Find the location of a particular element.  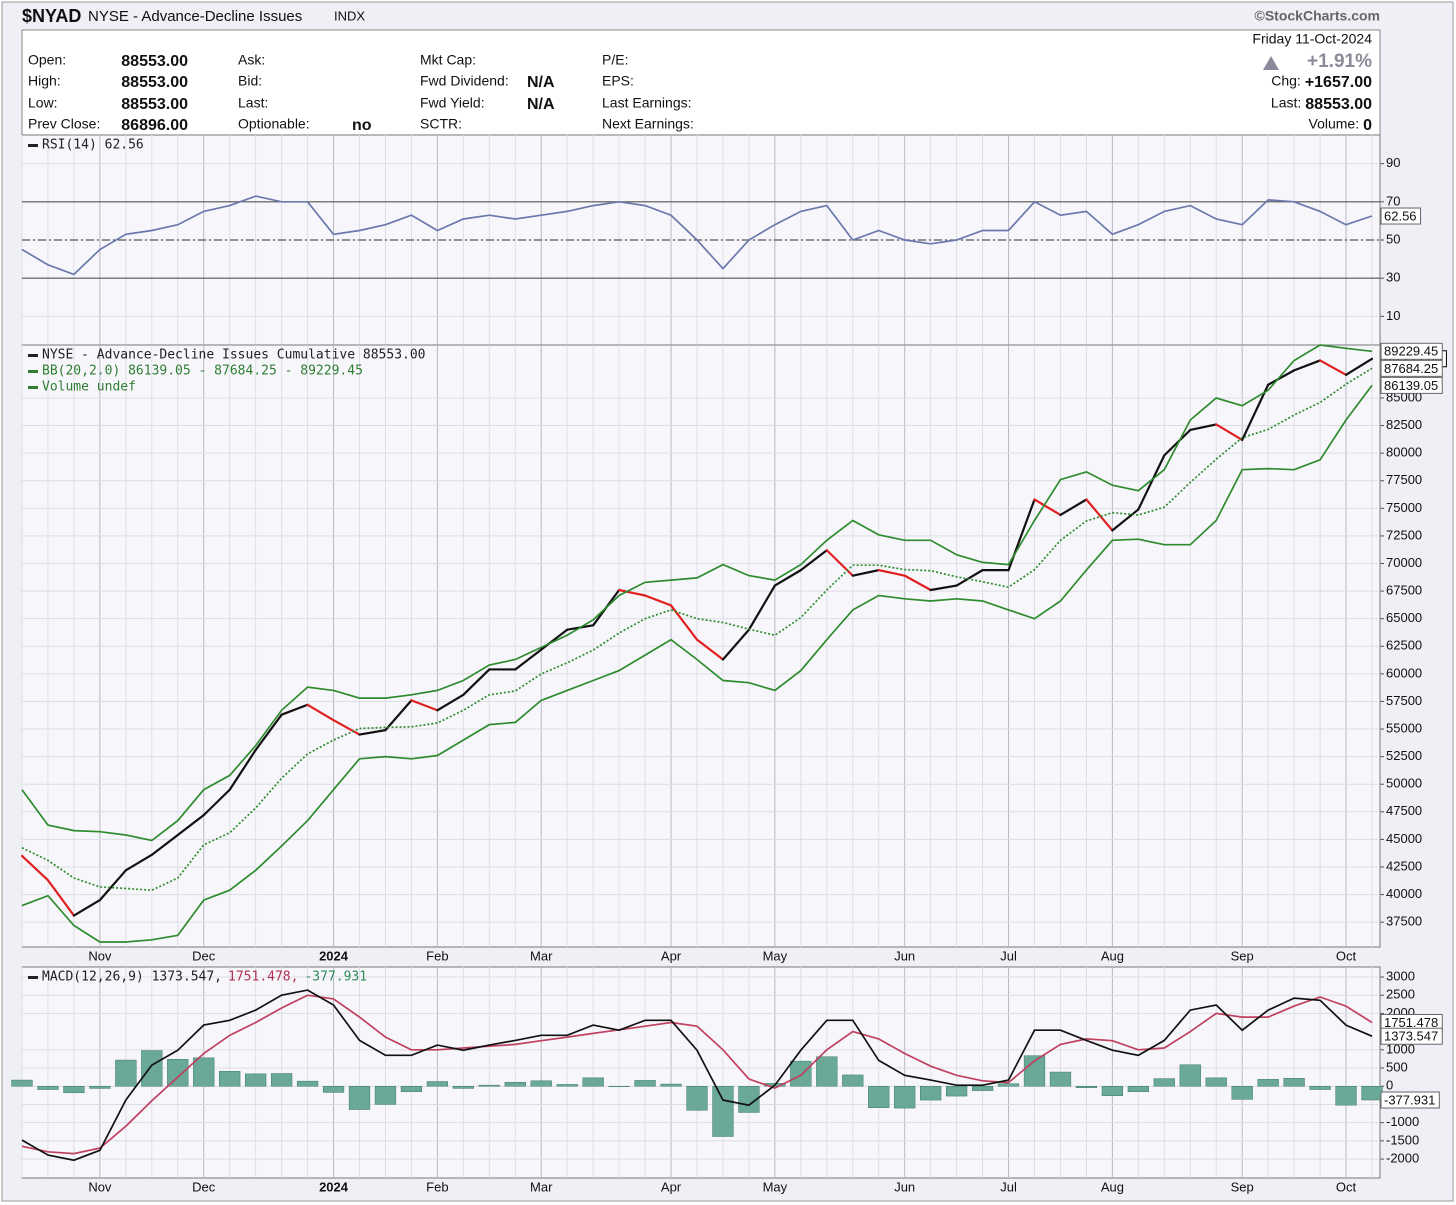

value-tag: 1373.547 is located at coordinates (1411, 1036).